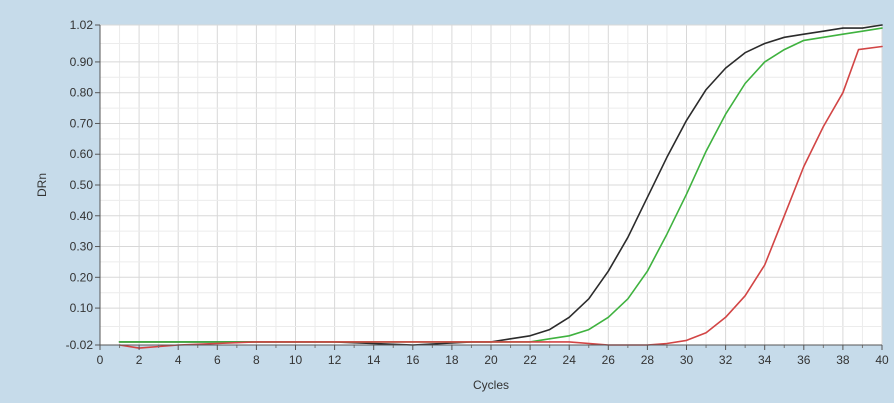  I want to click on x-axis-title: Cycles, so click(491, 385).